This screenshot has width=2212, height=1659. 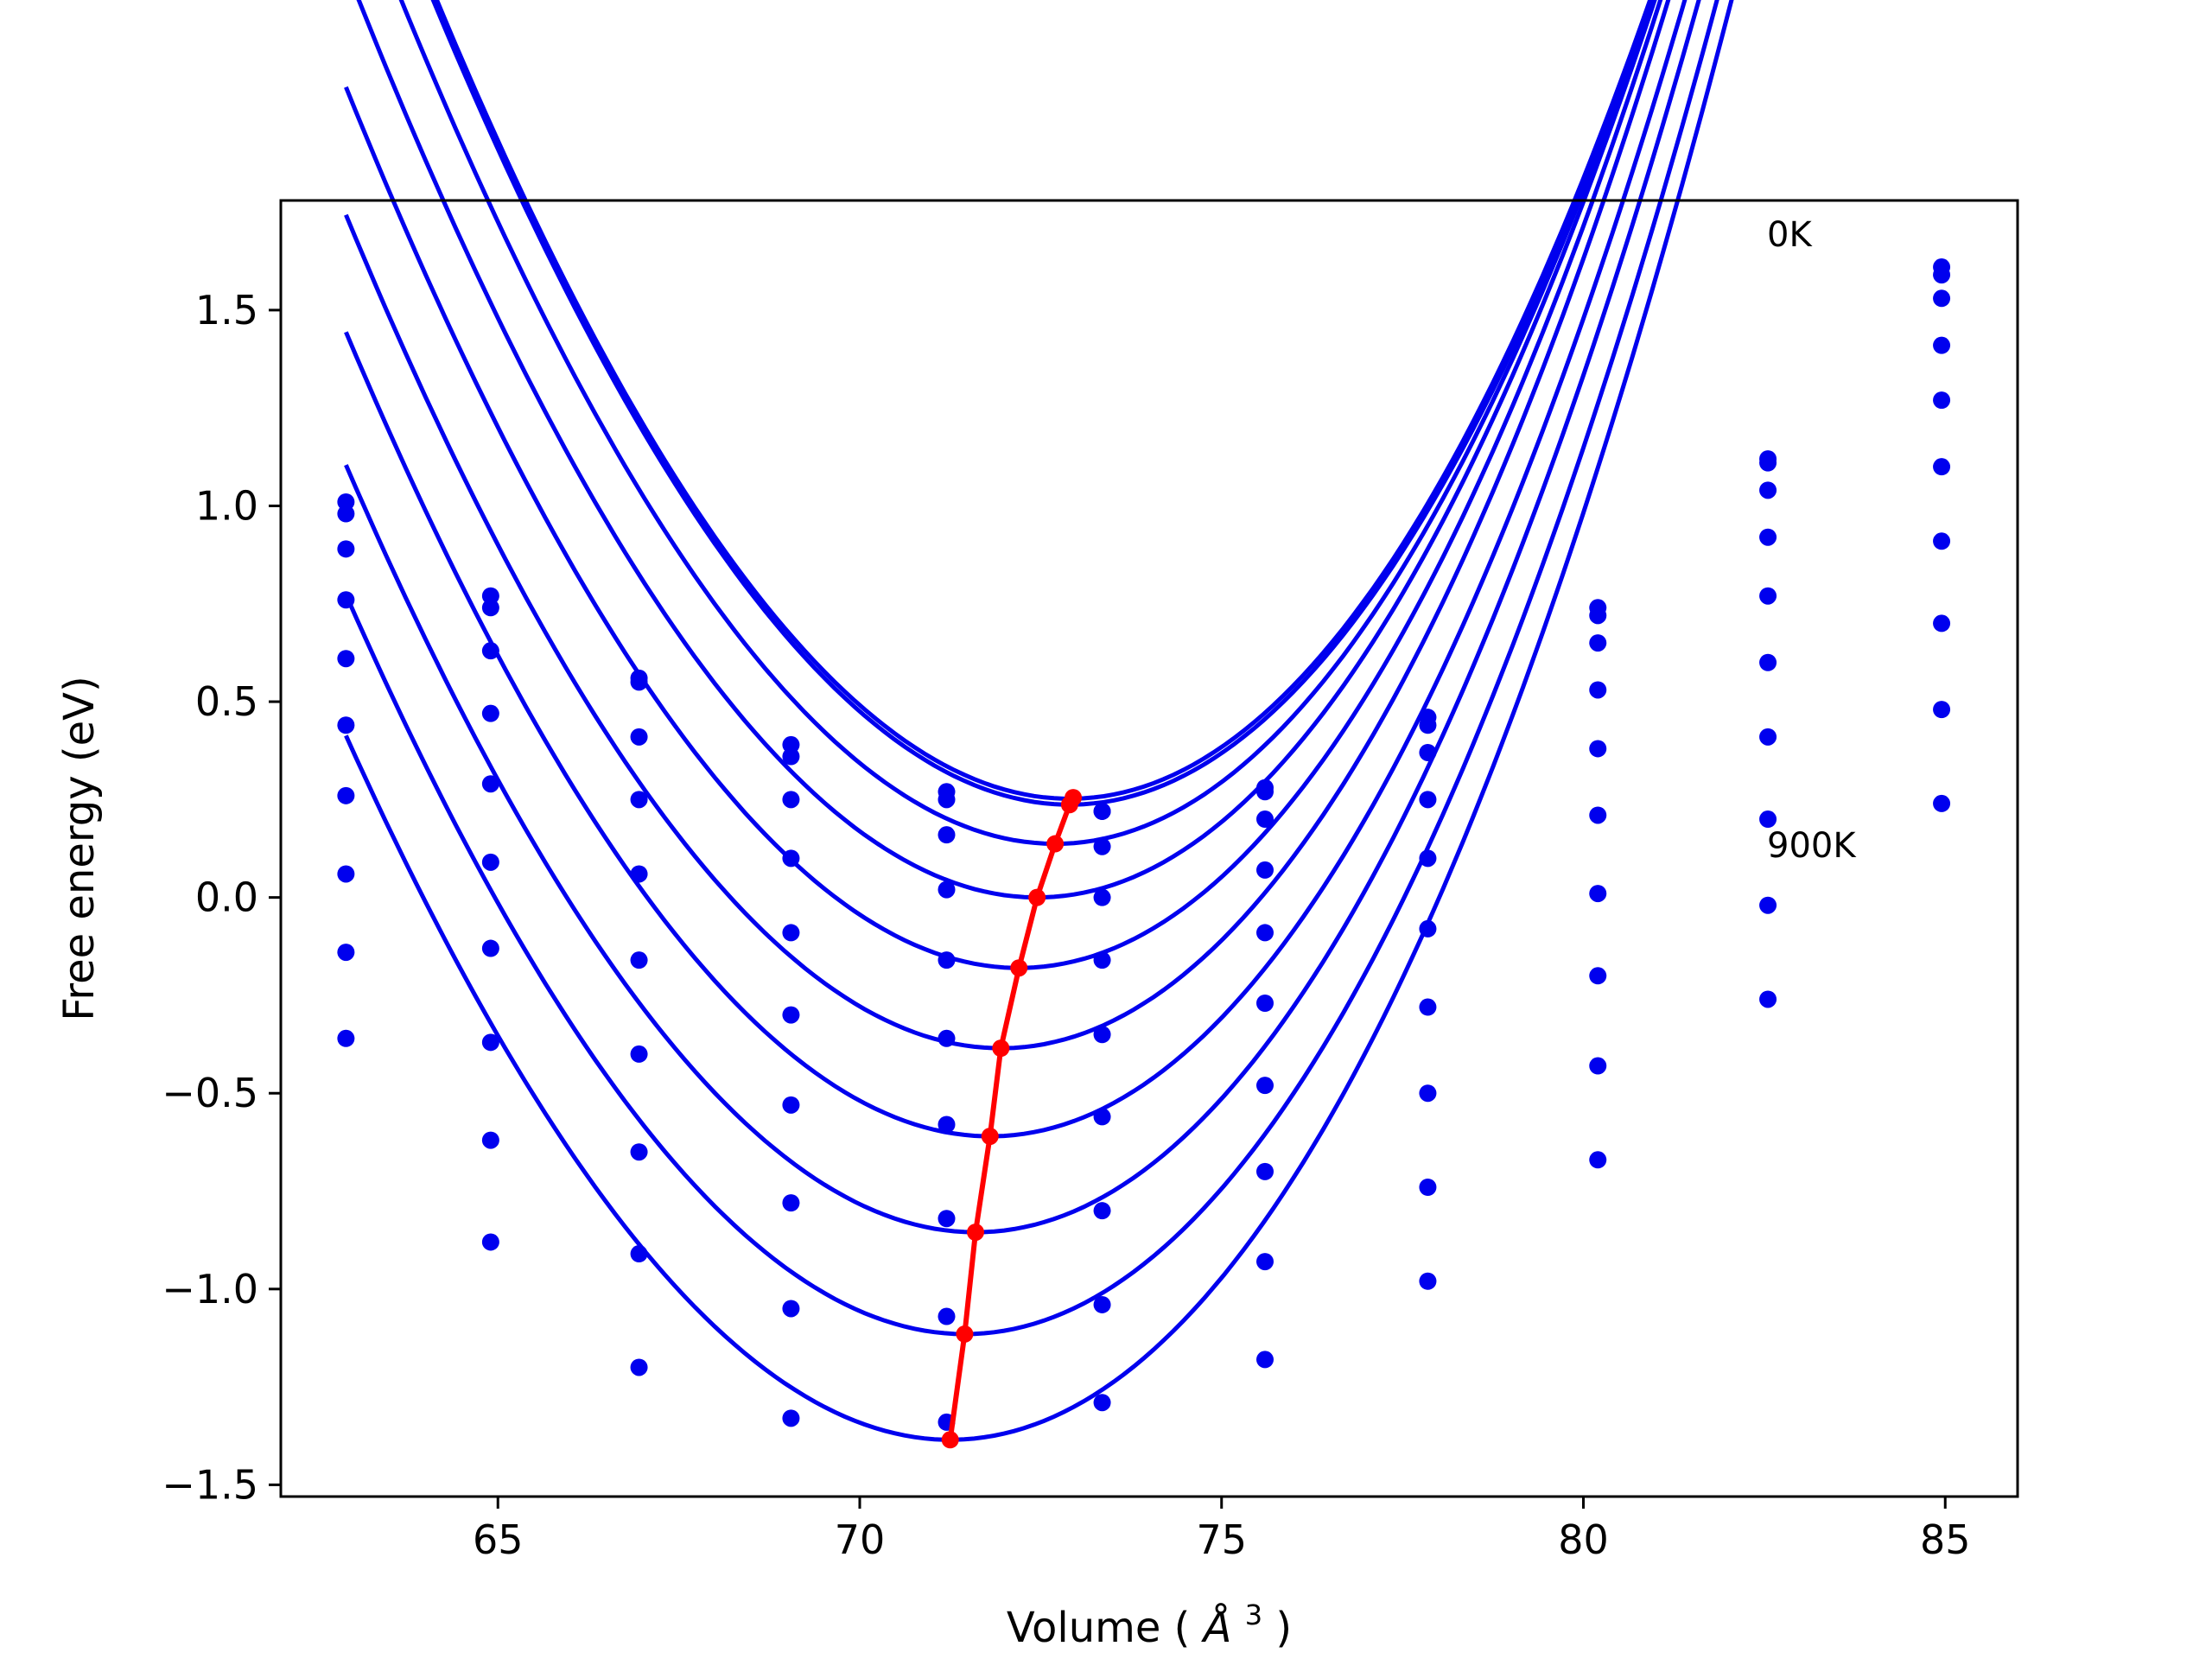 I want to click on y-axis-title: Free energy (eV), so click(x=79, y=848).